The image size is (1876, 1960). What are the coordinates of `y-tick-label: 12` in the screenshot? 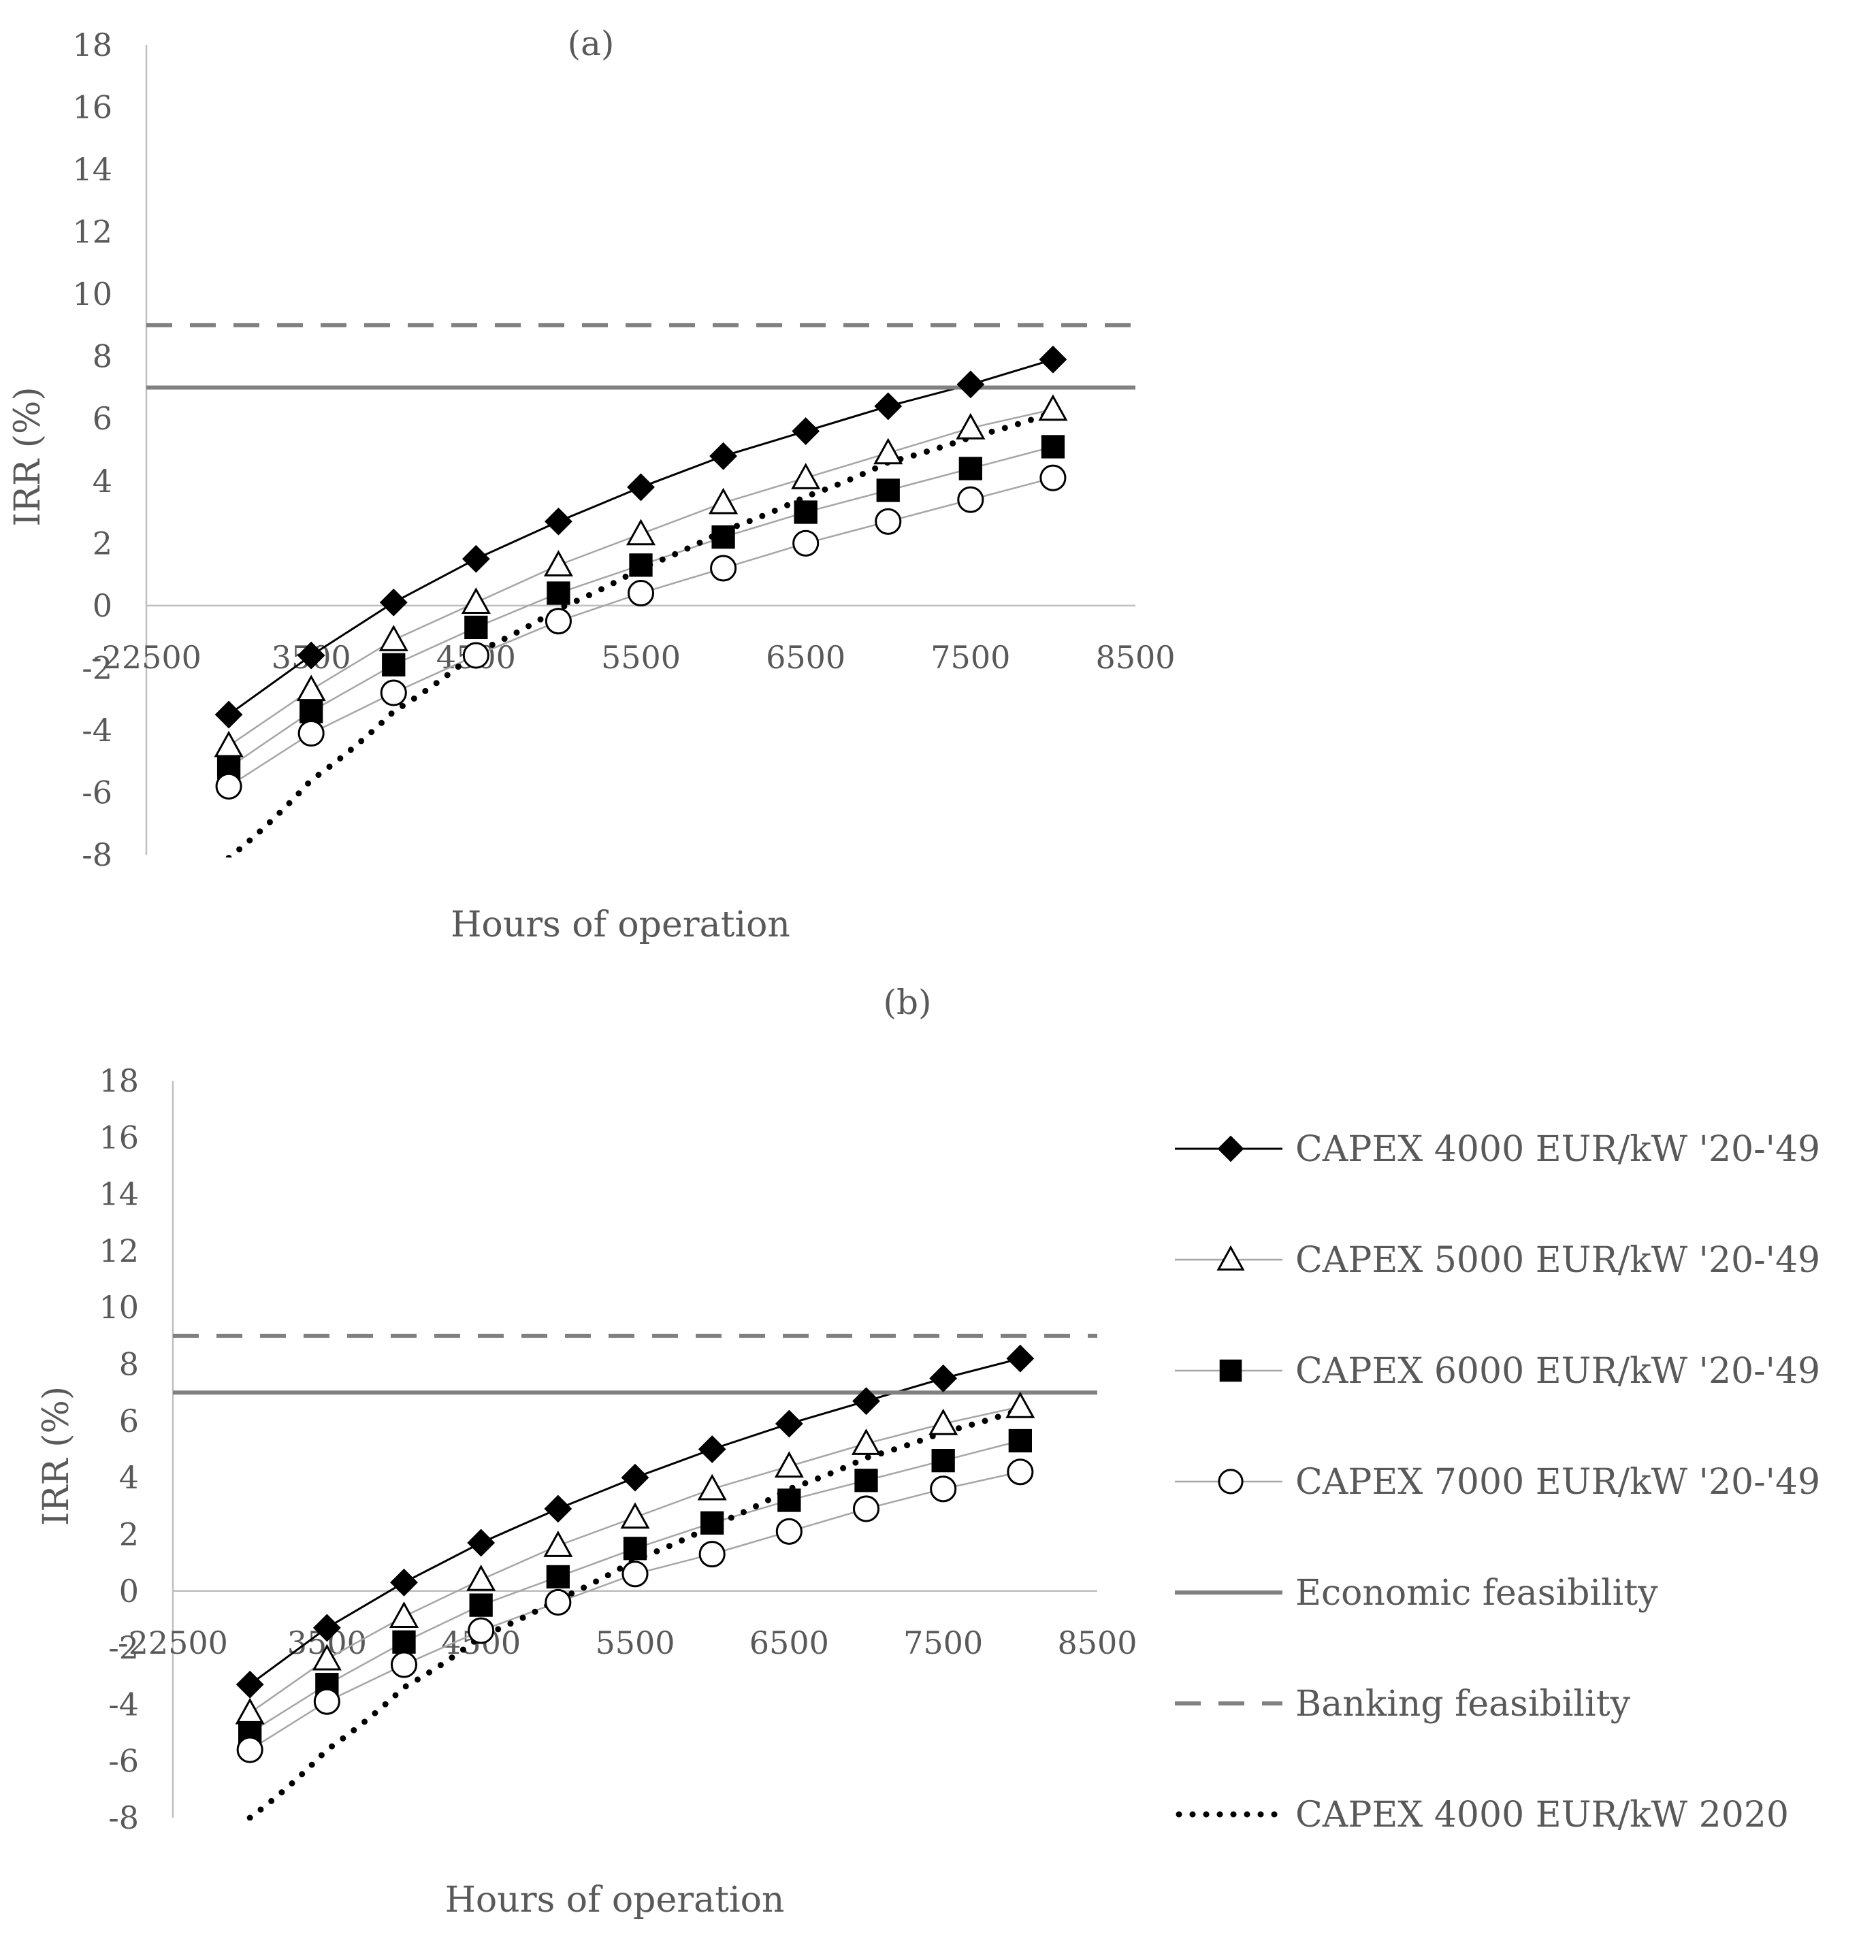 It's located at (92, 232).